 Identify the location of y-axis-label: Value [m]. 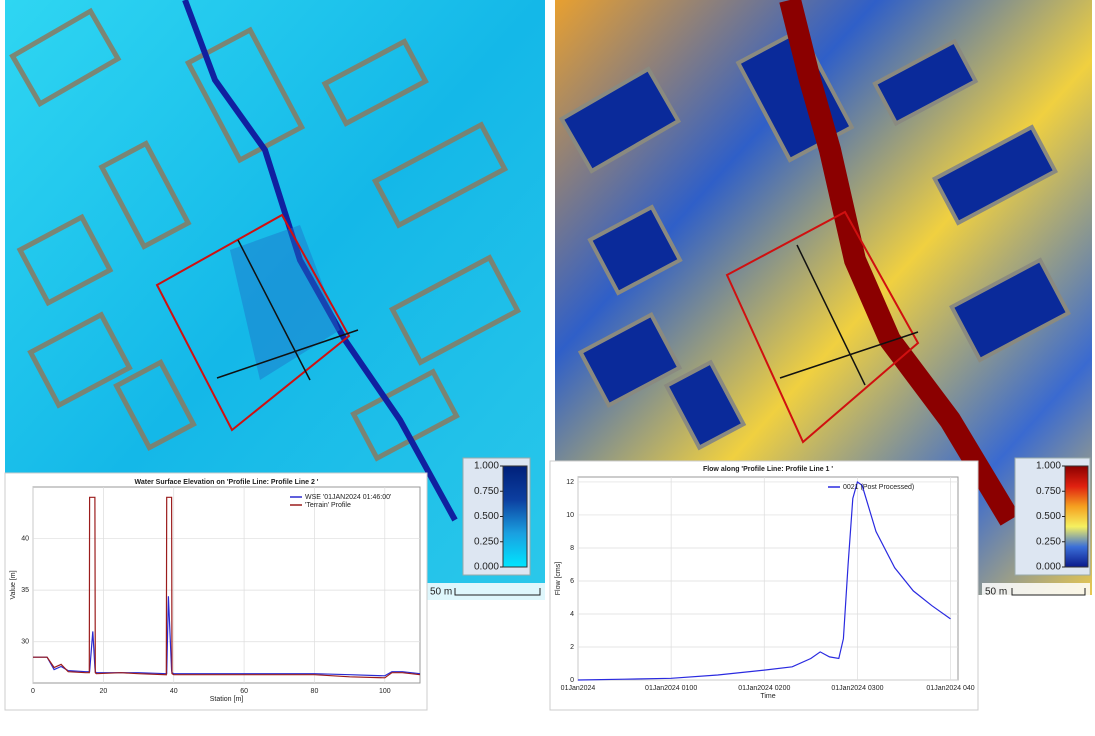
(13, 584).